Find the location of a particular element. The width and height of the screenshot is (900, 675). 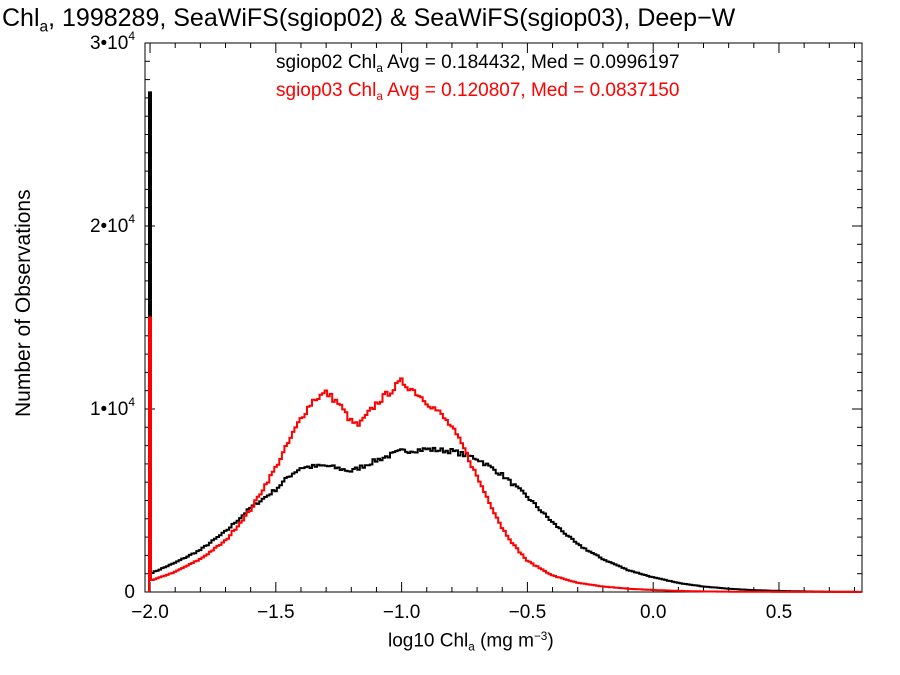

y-tick-label: 3•104 is located at coordinates (112, 41).